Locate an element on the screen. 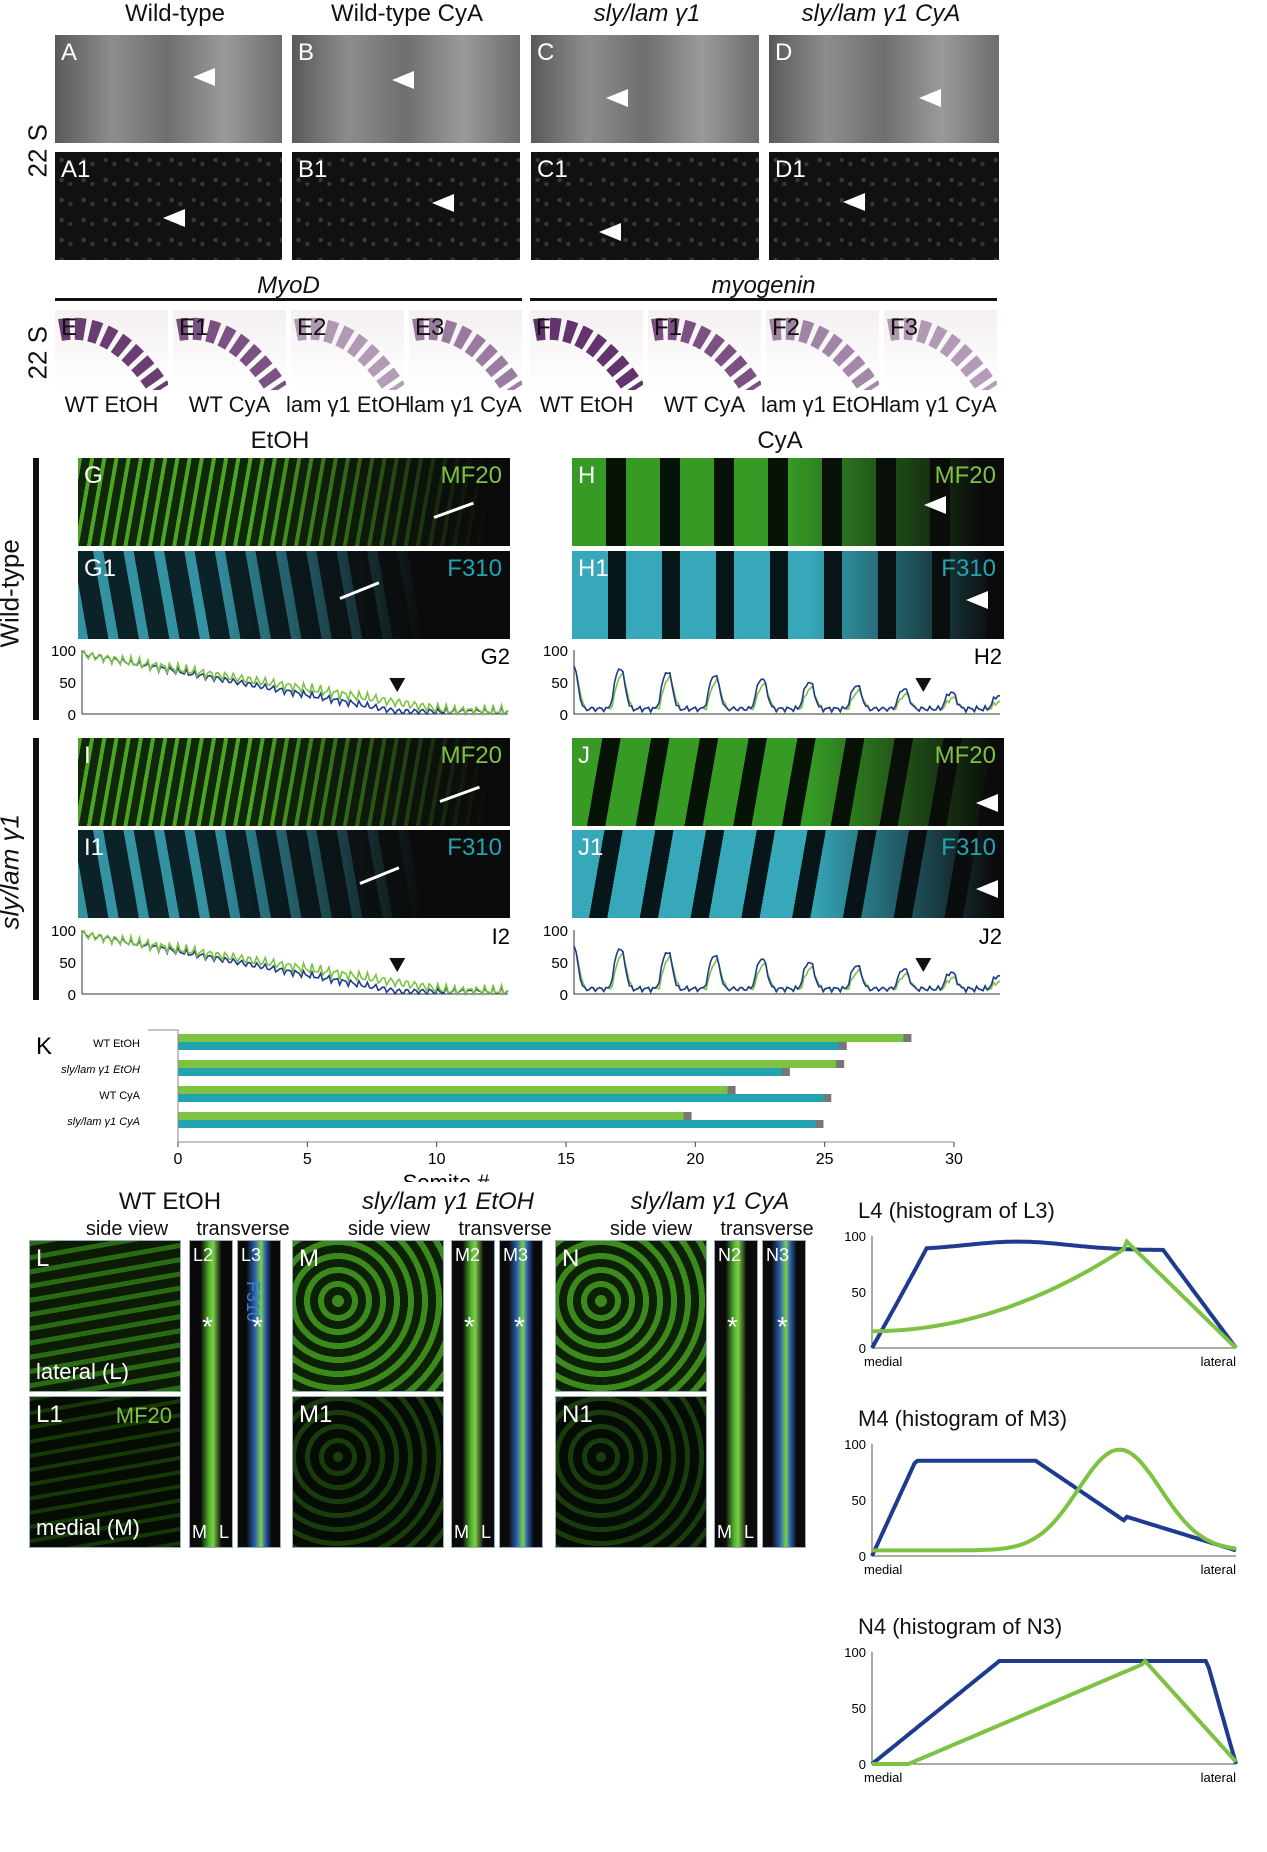 Image resolution: width=1267 pixels, height=1852 pixels. panel-label: F1 is located at coordinates (668, 327).